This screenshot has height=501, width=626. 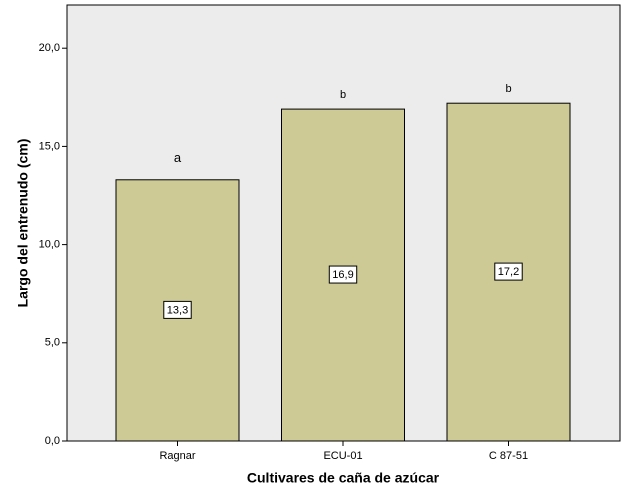 I want to click on y-tick-label: 0,0, so click(x=52, y=441).